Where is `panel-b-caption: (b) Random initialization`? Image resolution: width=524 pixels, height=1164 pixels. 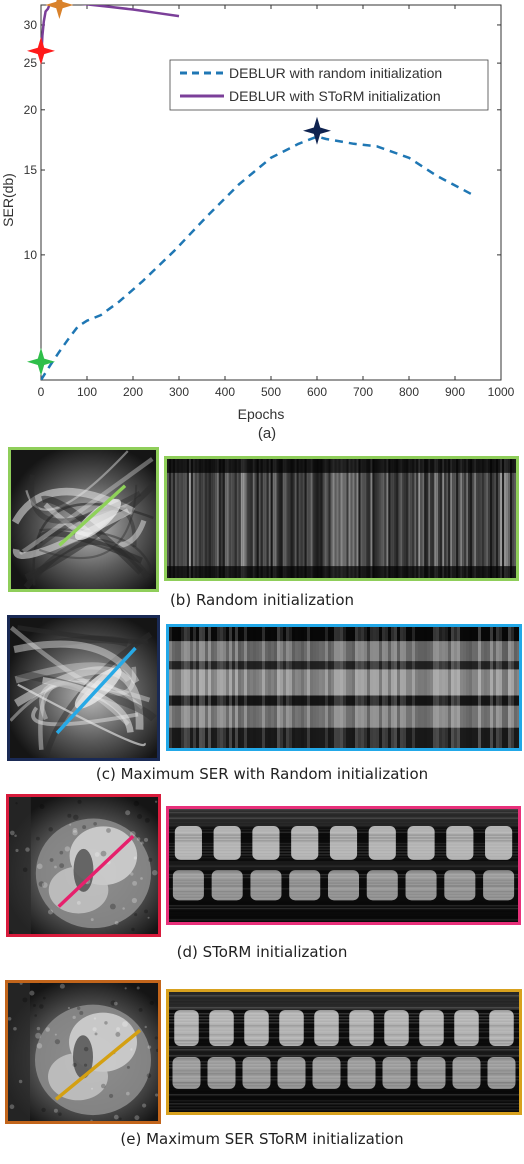
panel-b-caption: (b) Random initialization is located at coordinates (262, 600).